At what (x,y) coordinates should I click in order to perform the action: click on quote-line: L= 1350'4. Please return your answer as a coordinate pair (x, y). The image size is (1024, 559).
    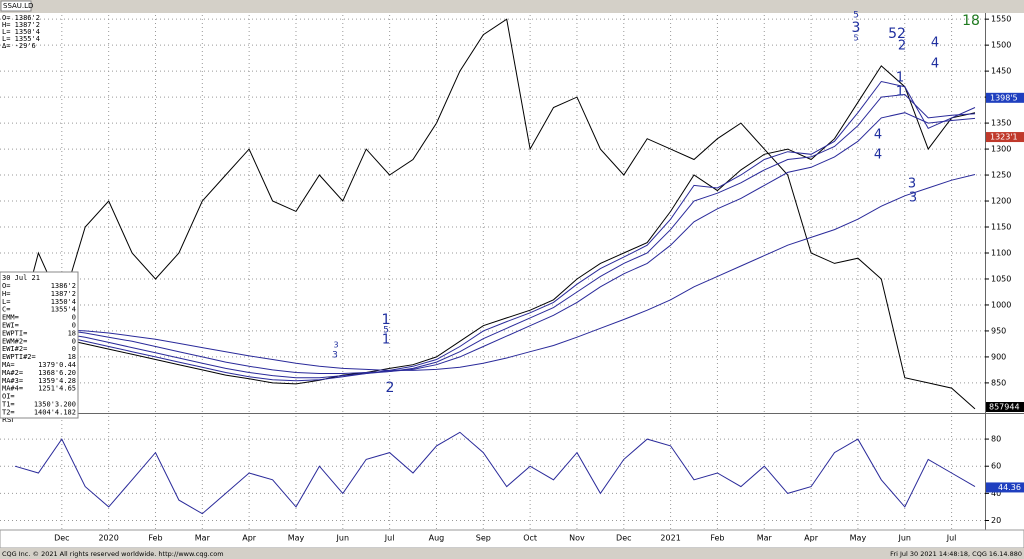
    Looking at the image, I should click on (21, 32).